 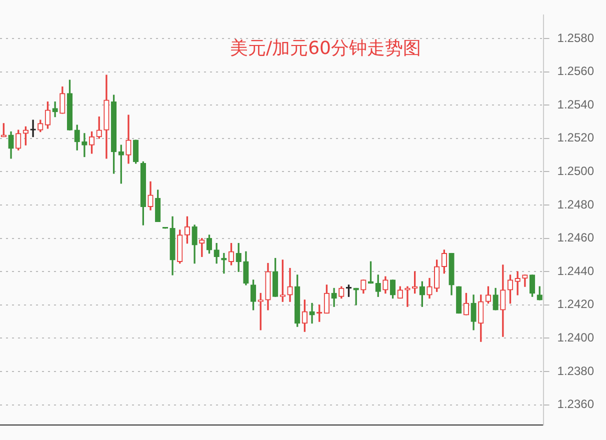 I want to click on y-tick-label: 1.2460, so click(x=575, y=237).